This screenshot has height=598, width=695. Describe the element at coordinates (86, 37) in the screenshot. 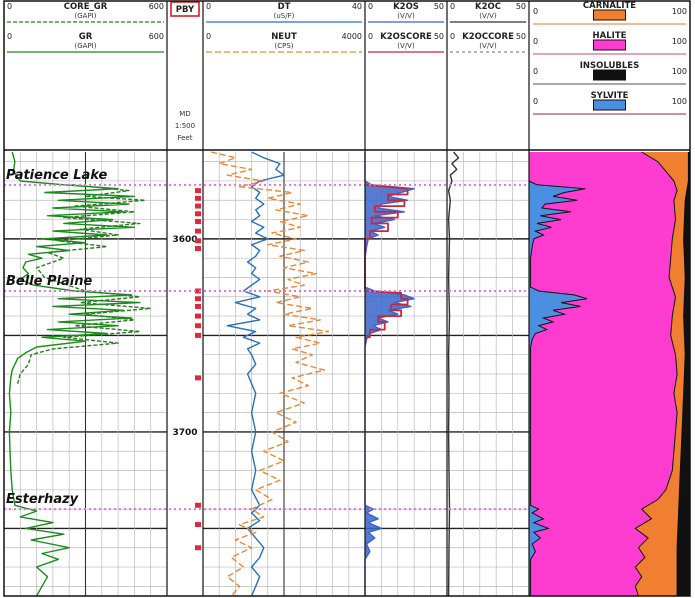

I see `curve-mnemonic-gr: GR` at that location.